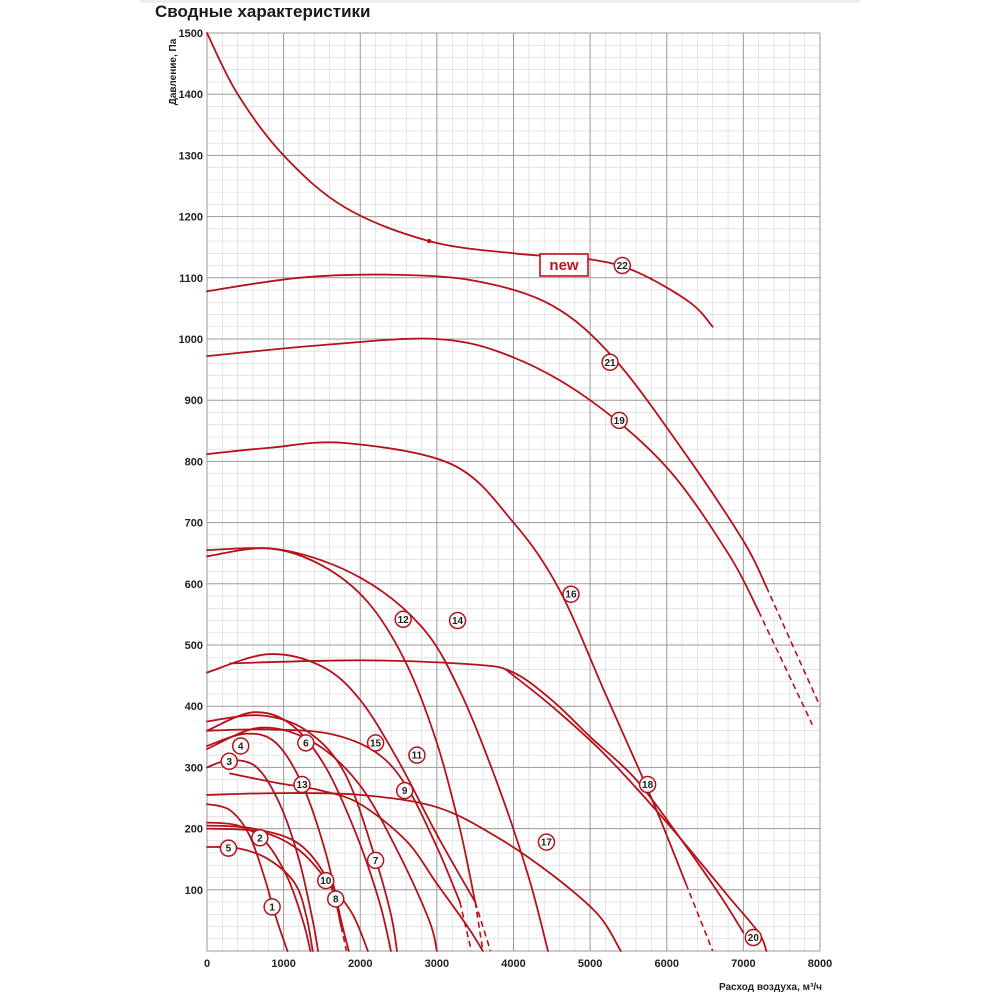  I want to click on curve-label-20: 20, so click(754, 938).